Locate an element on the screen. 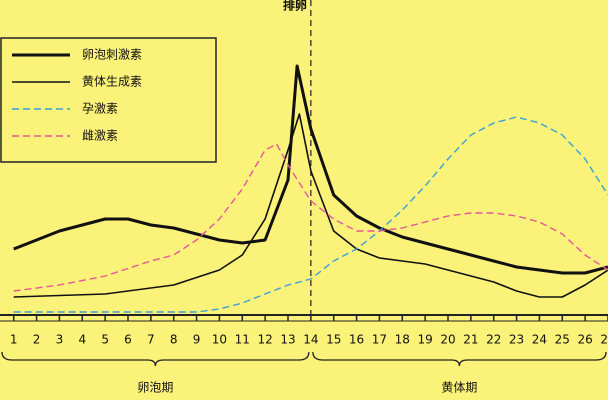  x-tick-label: 14 is located at coordinates (310, 340).